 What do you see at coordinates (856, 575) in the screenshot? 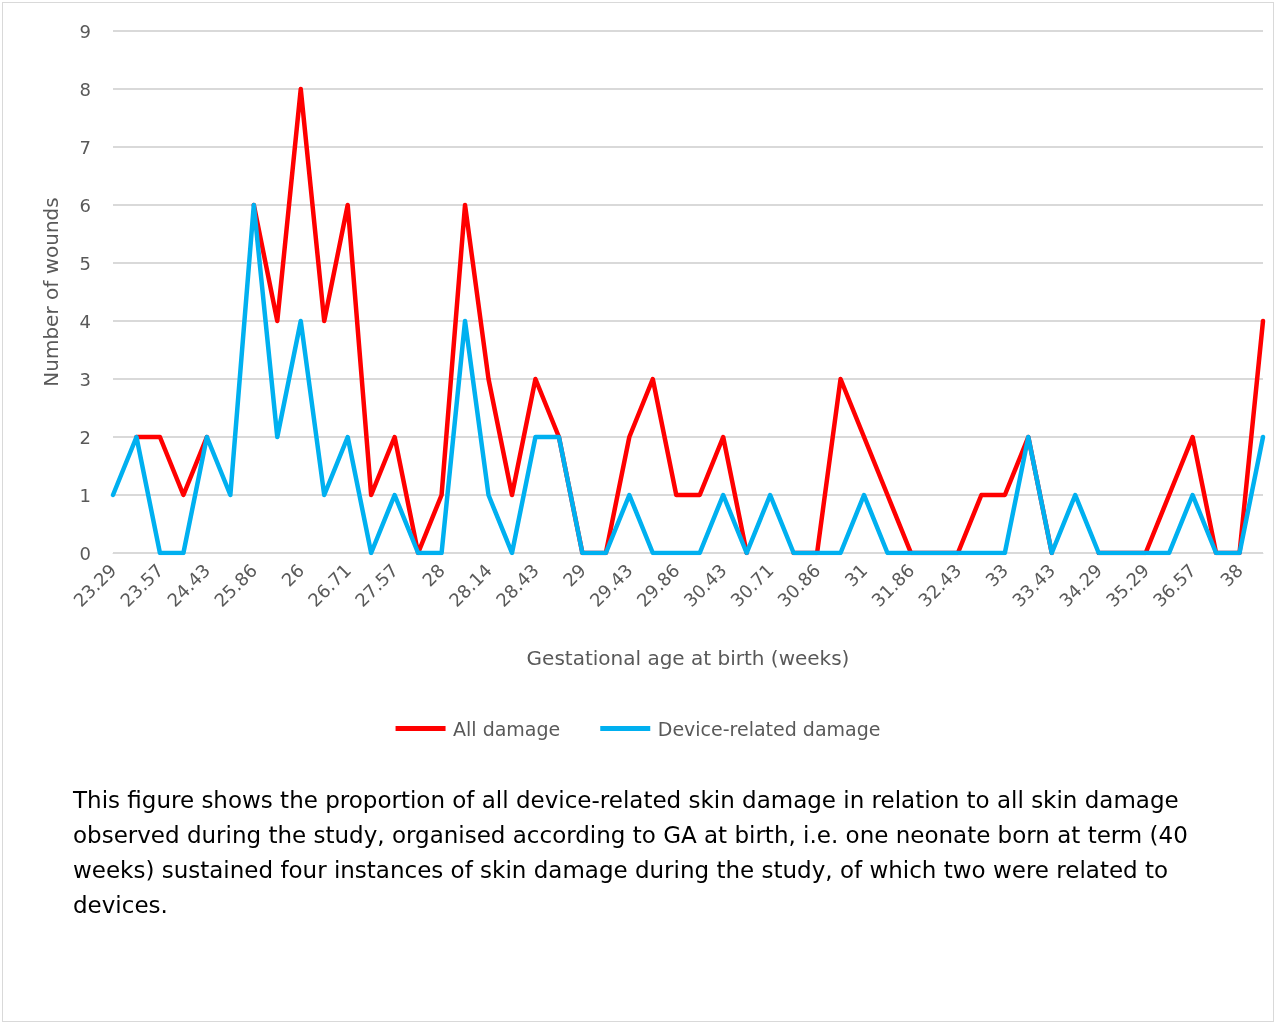
I see `x-tick-label: 31` at bounding box center [856, 575].